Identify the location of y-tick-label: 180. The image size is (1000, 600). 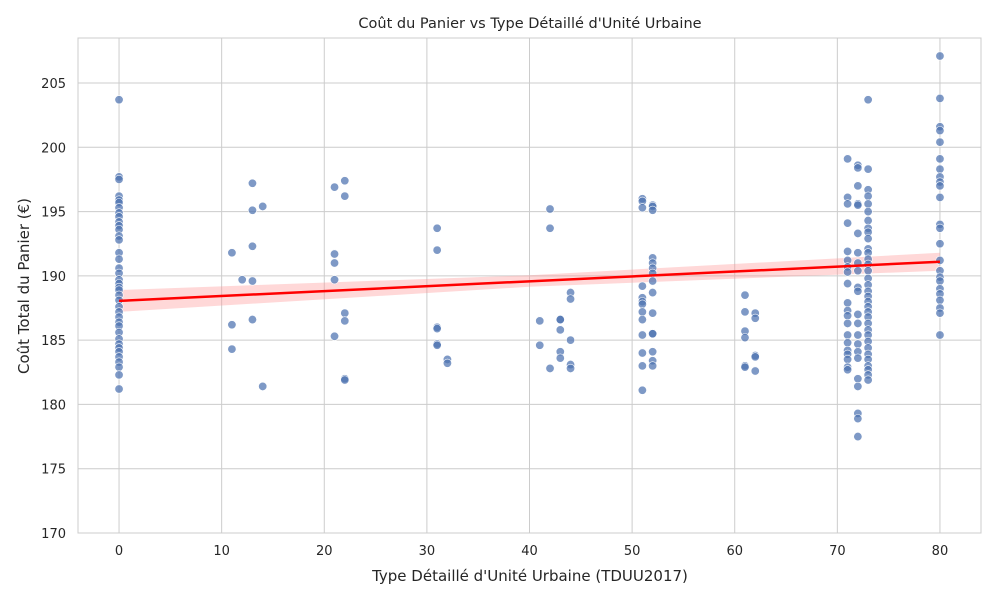
(53, 405).